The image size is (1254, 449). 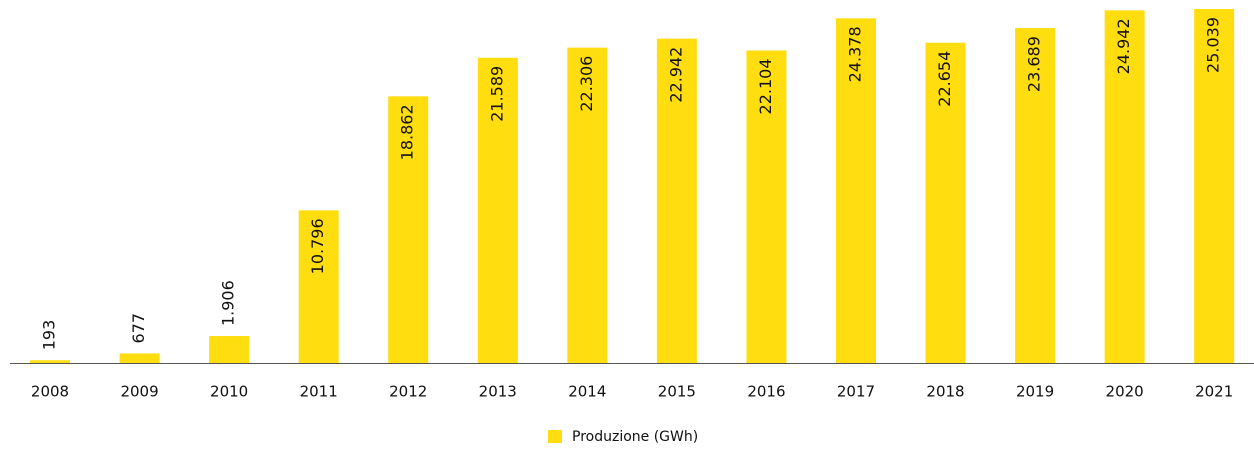 I want to click on x-tick-label: 2008, so click(x=50, y=392).